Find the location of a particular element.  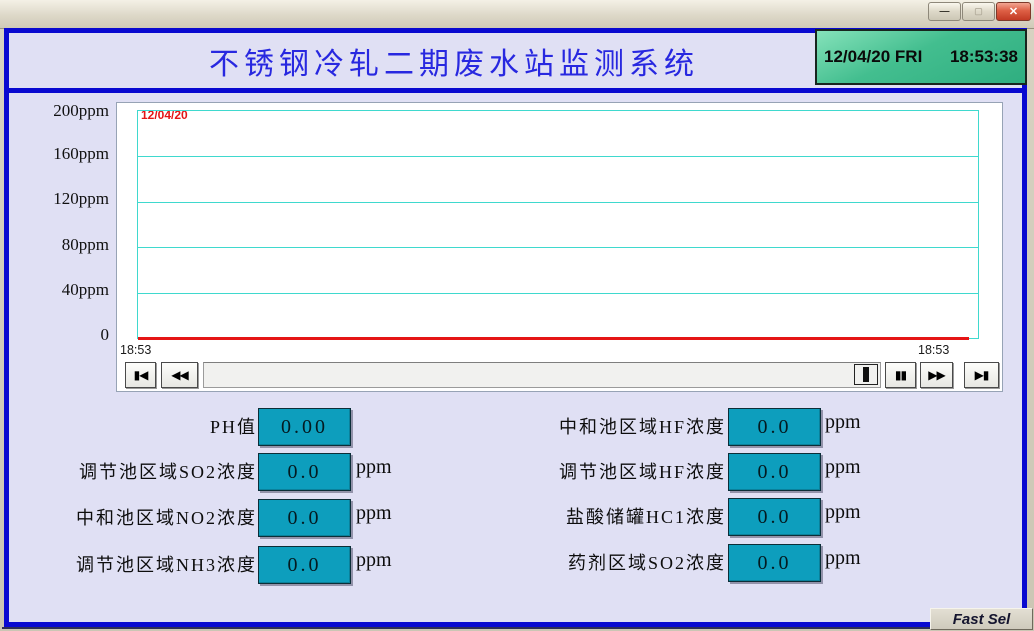

fast-forward-icon: ▶▶ is located at coordinates (936, 375).